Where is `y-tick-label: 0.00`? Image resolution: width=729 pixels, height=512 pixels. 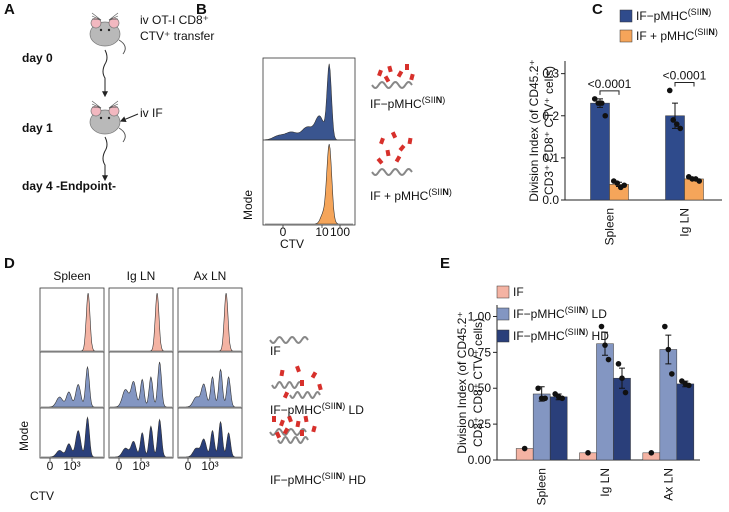 y-tick-label: 0.00 is located at coordinates (480, 460).